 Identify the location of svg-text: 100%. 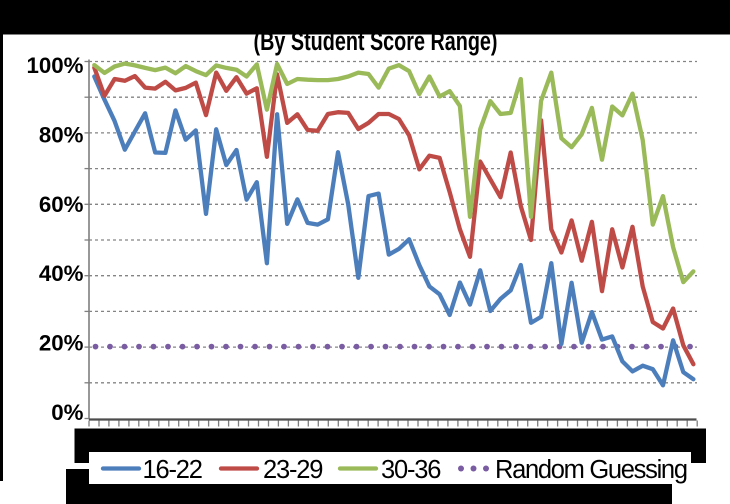
(54, 65).